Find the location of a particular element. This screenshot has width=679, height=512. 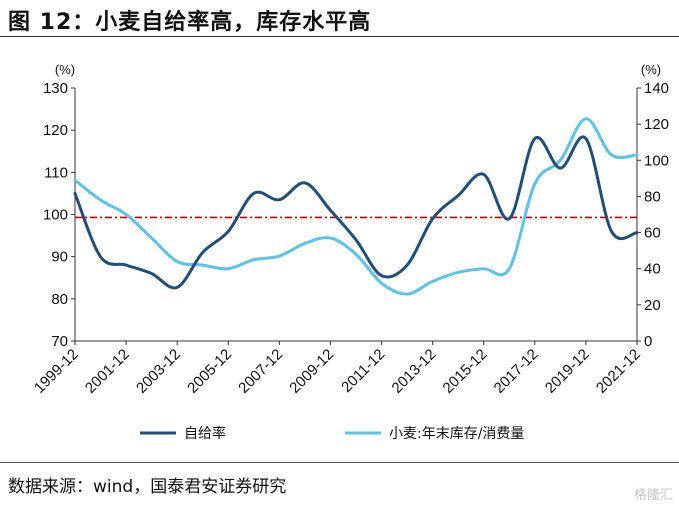

left-tick-label: 100 is located at coordinates (55, 215).